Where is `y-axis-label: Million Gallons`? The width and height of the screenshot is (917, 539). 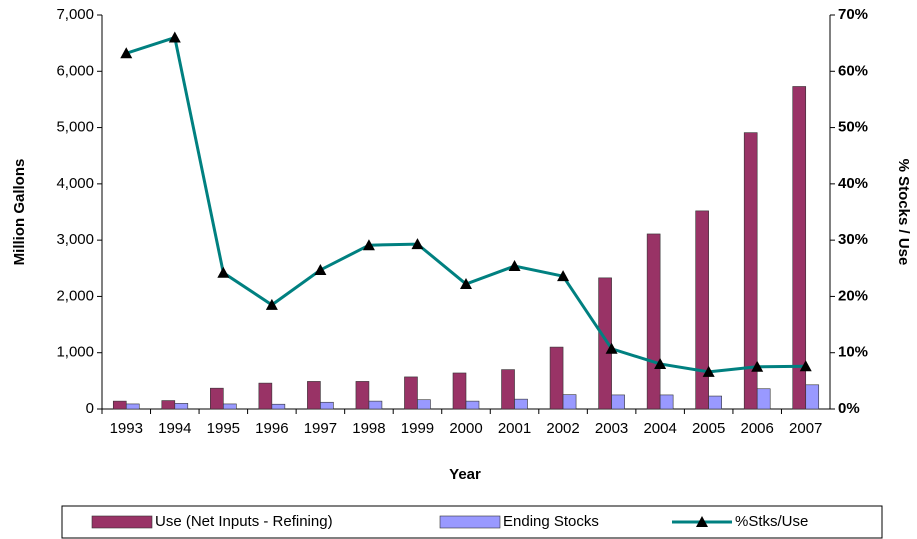 y-axis-label: Million Gallons is located at coordinates (19, 212).